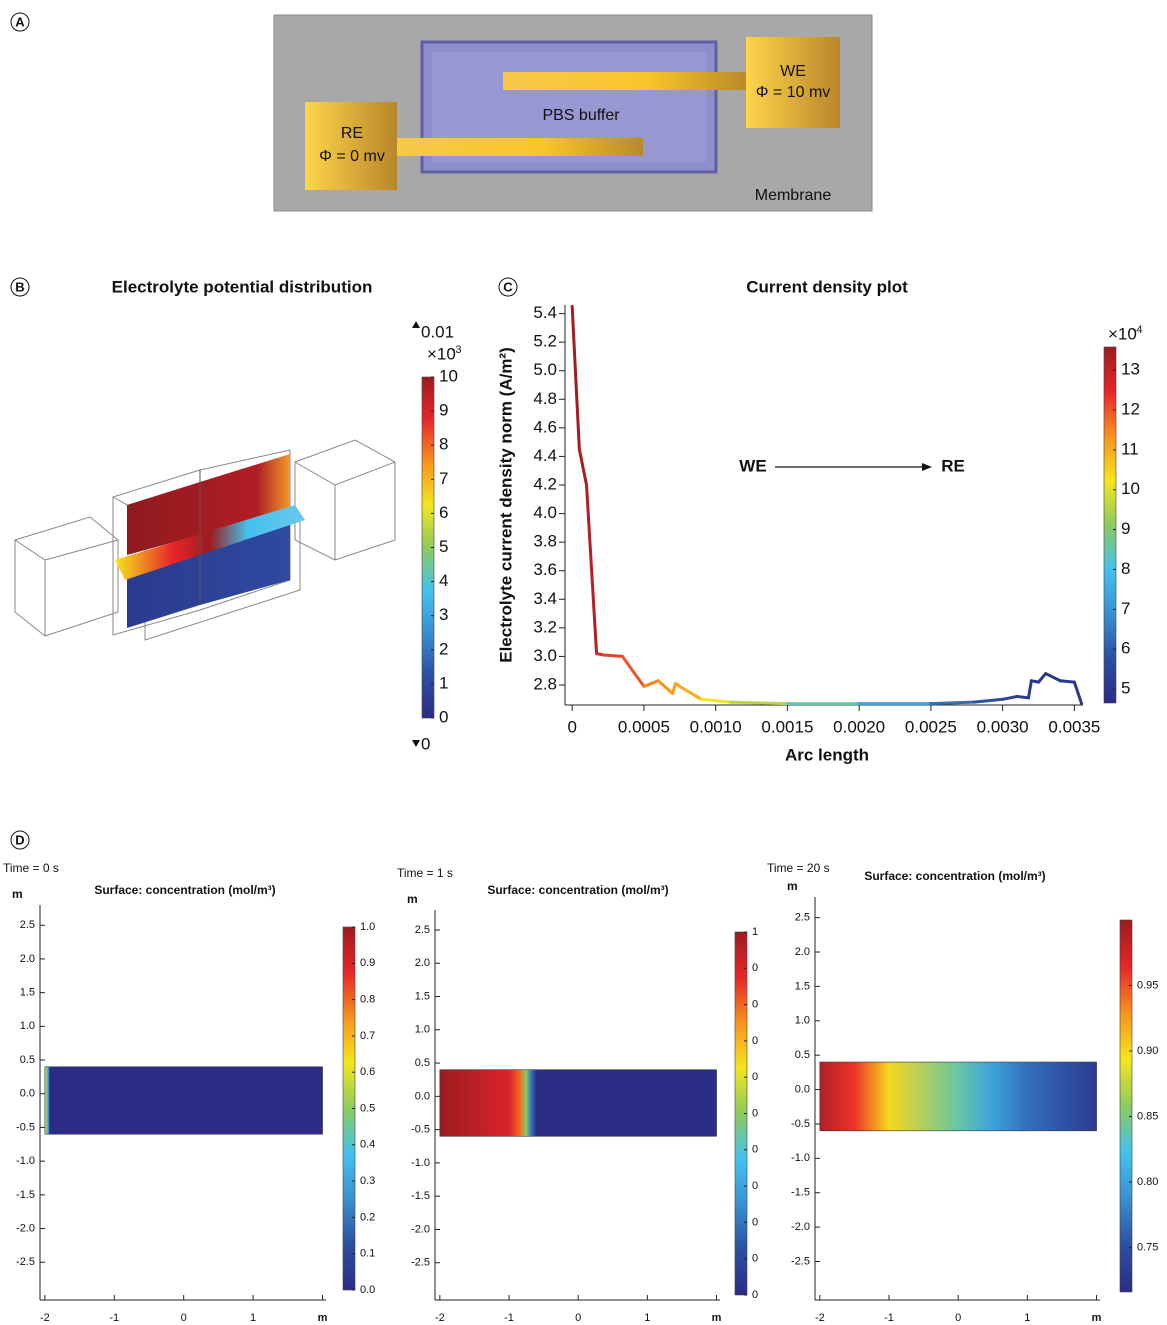 The image size is (1167, 1325). I want to click on colorbar-tick-label: 0.90, so click(1147, 1051).